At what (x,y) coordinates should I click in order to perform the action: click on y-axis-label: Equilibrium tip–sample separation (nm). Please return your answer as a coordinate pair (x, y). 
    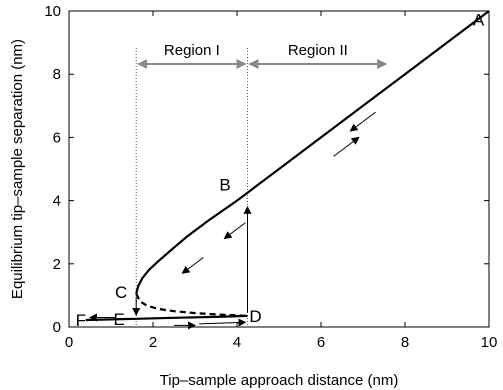
    Looking at the image, I should click on (17, 169).